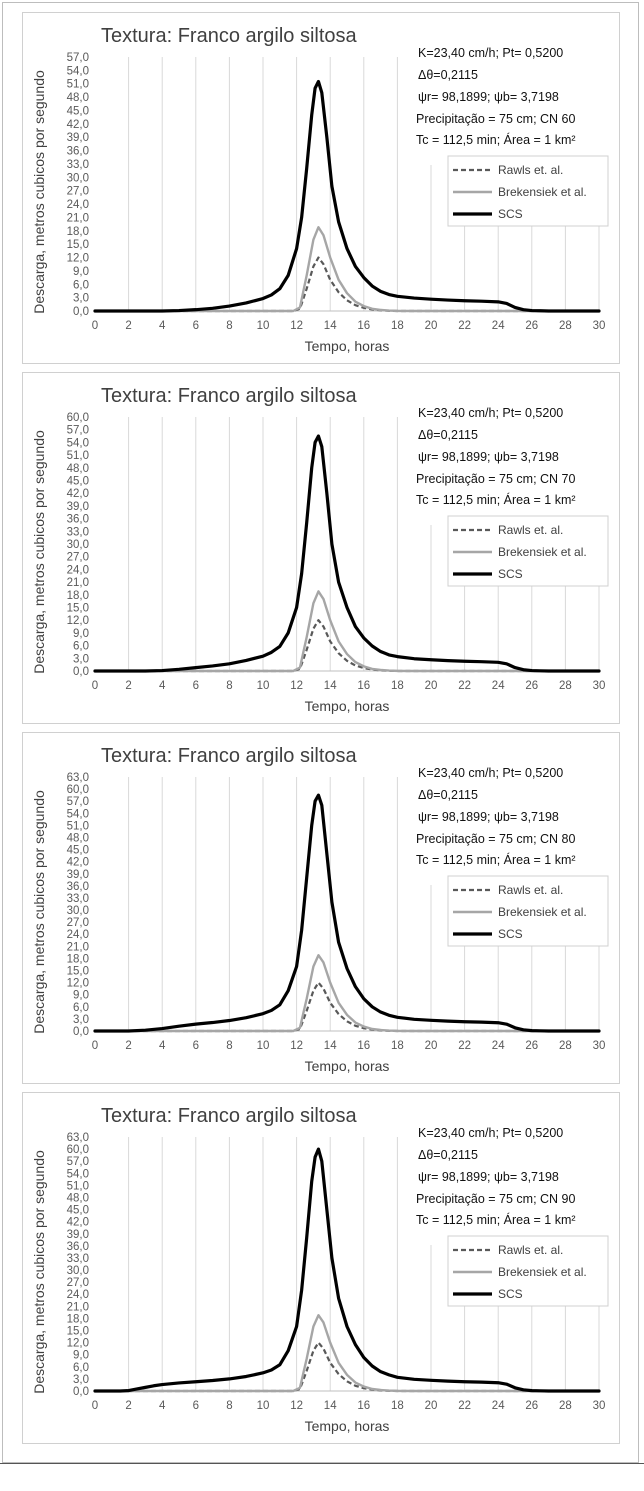  What do you see at coordinates (530, 530) in the screenshot?
I see `legend-label: Rawls et. al.` at bounding box center [530, 530].